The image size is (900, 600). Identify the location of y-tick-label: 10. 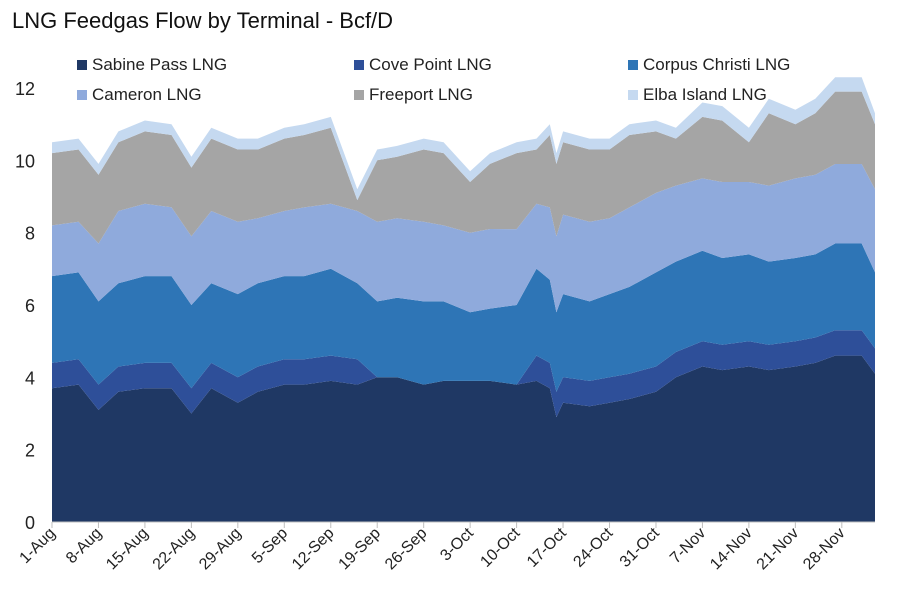
(25, 161).